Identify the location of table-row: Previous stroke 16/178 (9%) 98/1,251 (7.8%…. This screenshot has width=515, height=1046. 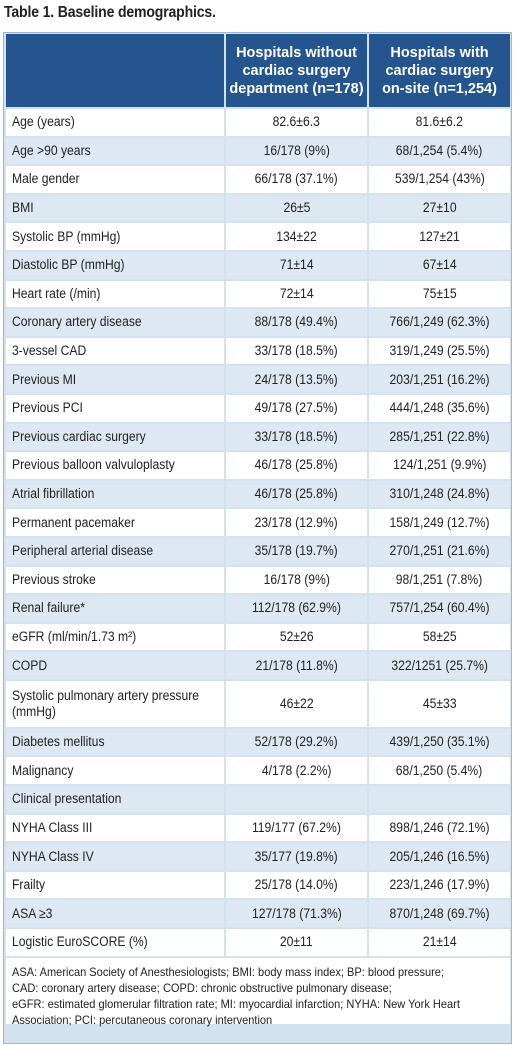
(258, 579).